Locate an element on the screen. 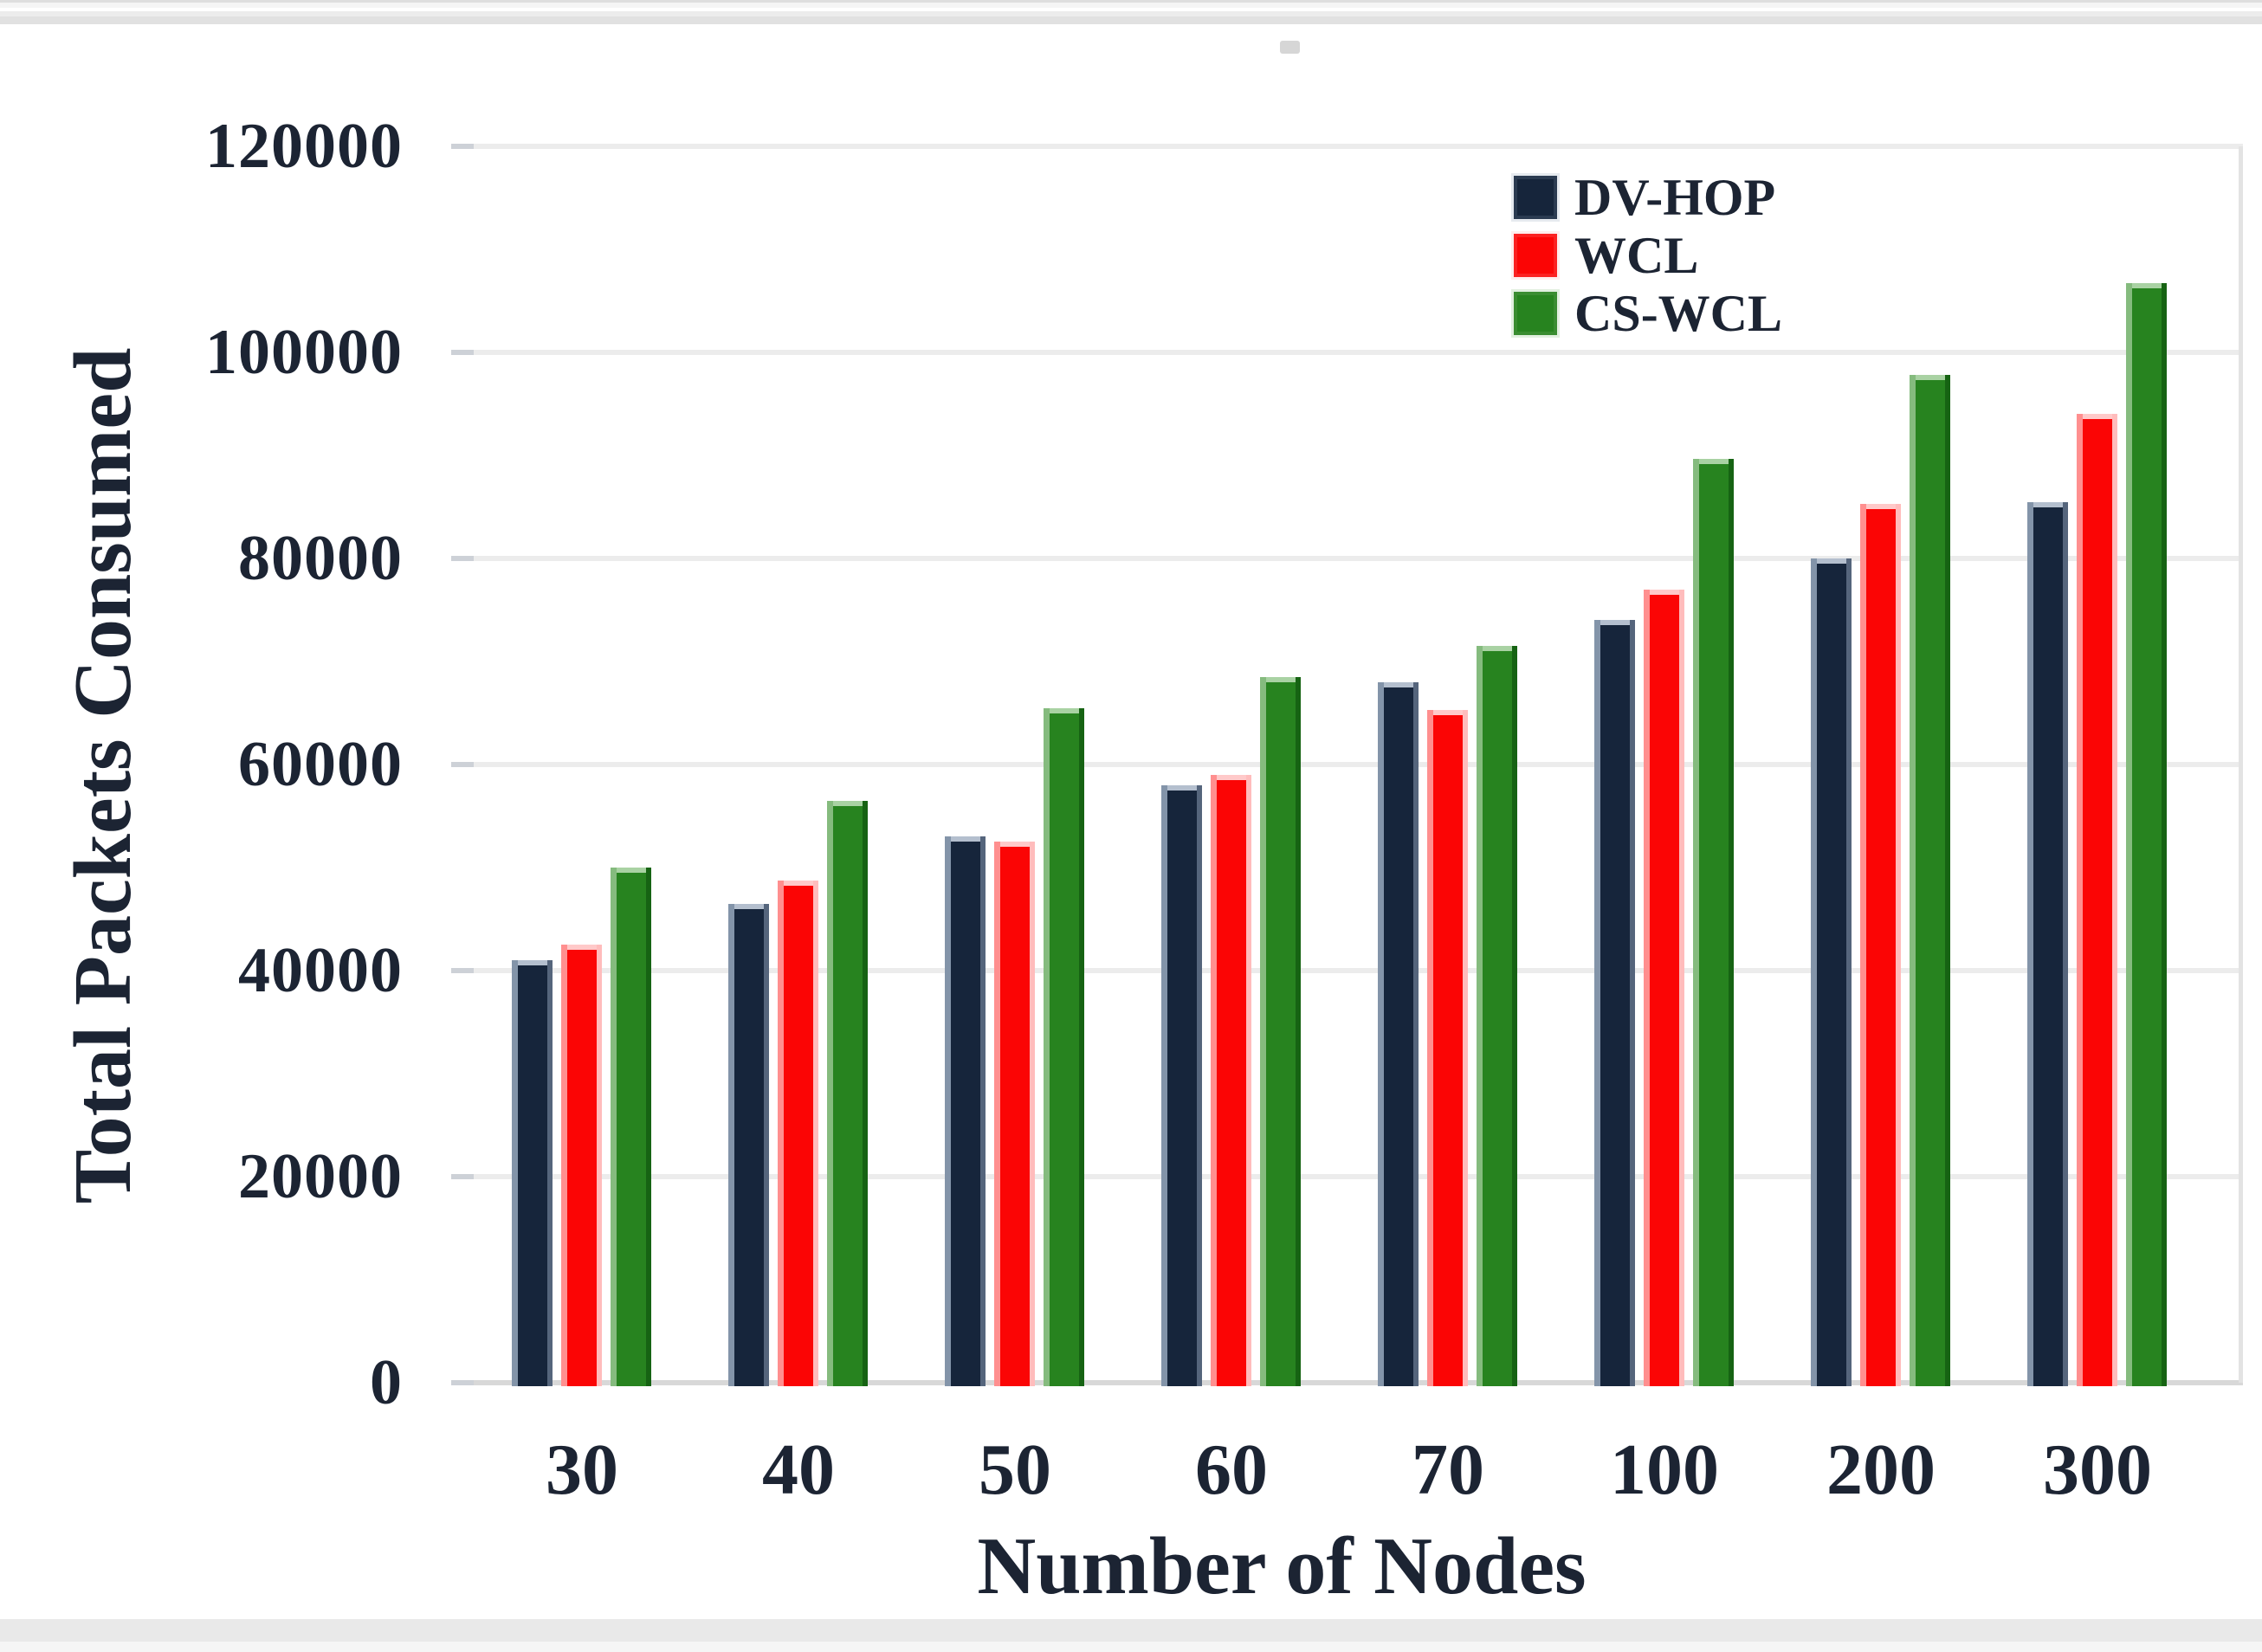 This screenshot has width=2262, height=1652. x-axis-tick-label: 40 is located at coordinates (798, 1470).